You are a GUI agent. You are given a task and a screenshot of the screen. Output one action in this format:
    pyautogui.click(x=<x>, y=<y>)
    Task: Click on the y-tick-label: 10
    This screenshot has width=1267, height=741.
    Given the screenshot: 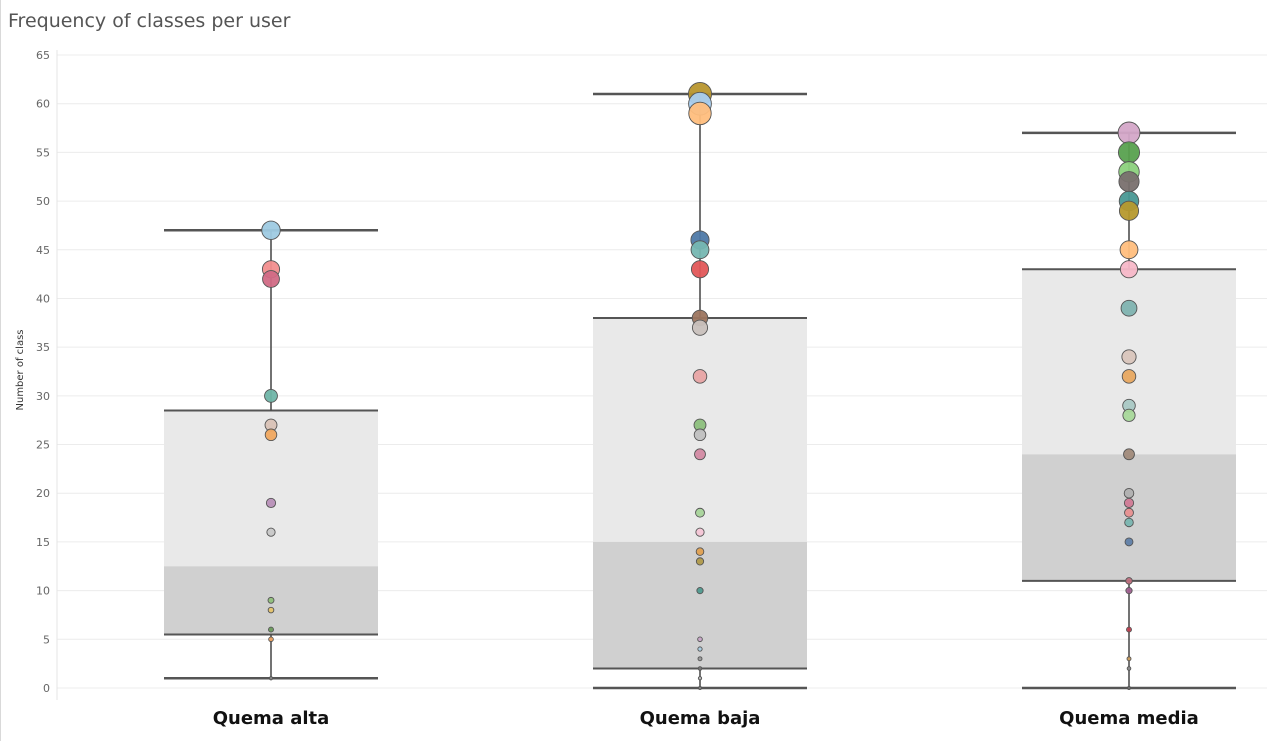 What is the action you would take?
    pyautogui.click(x=43, y=591)
    